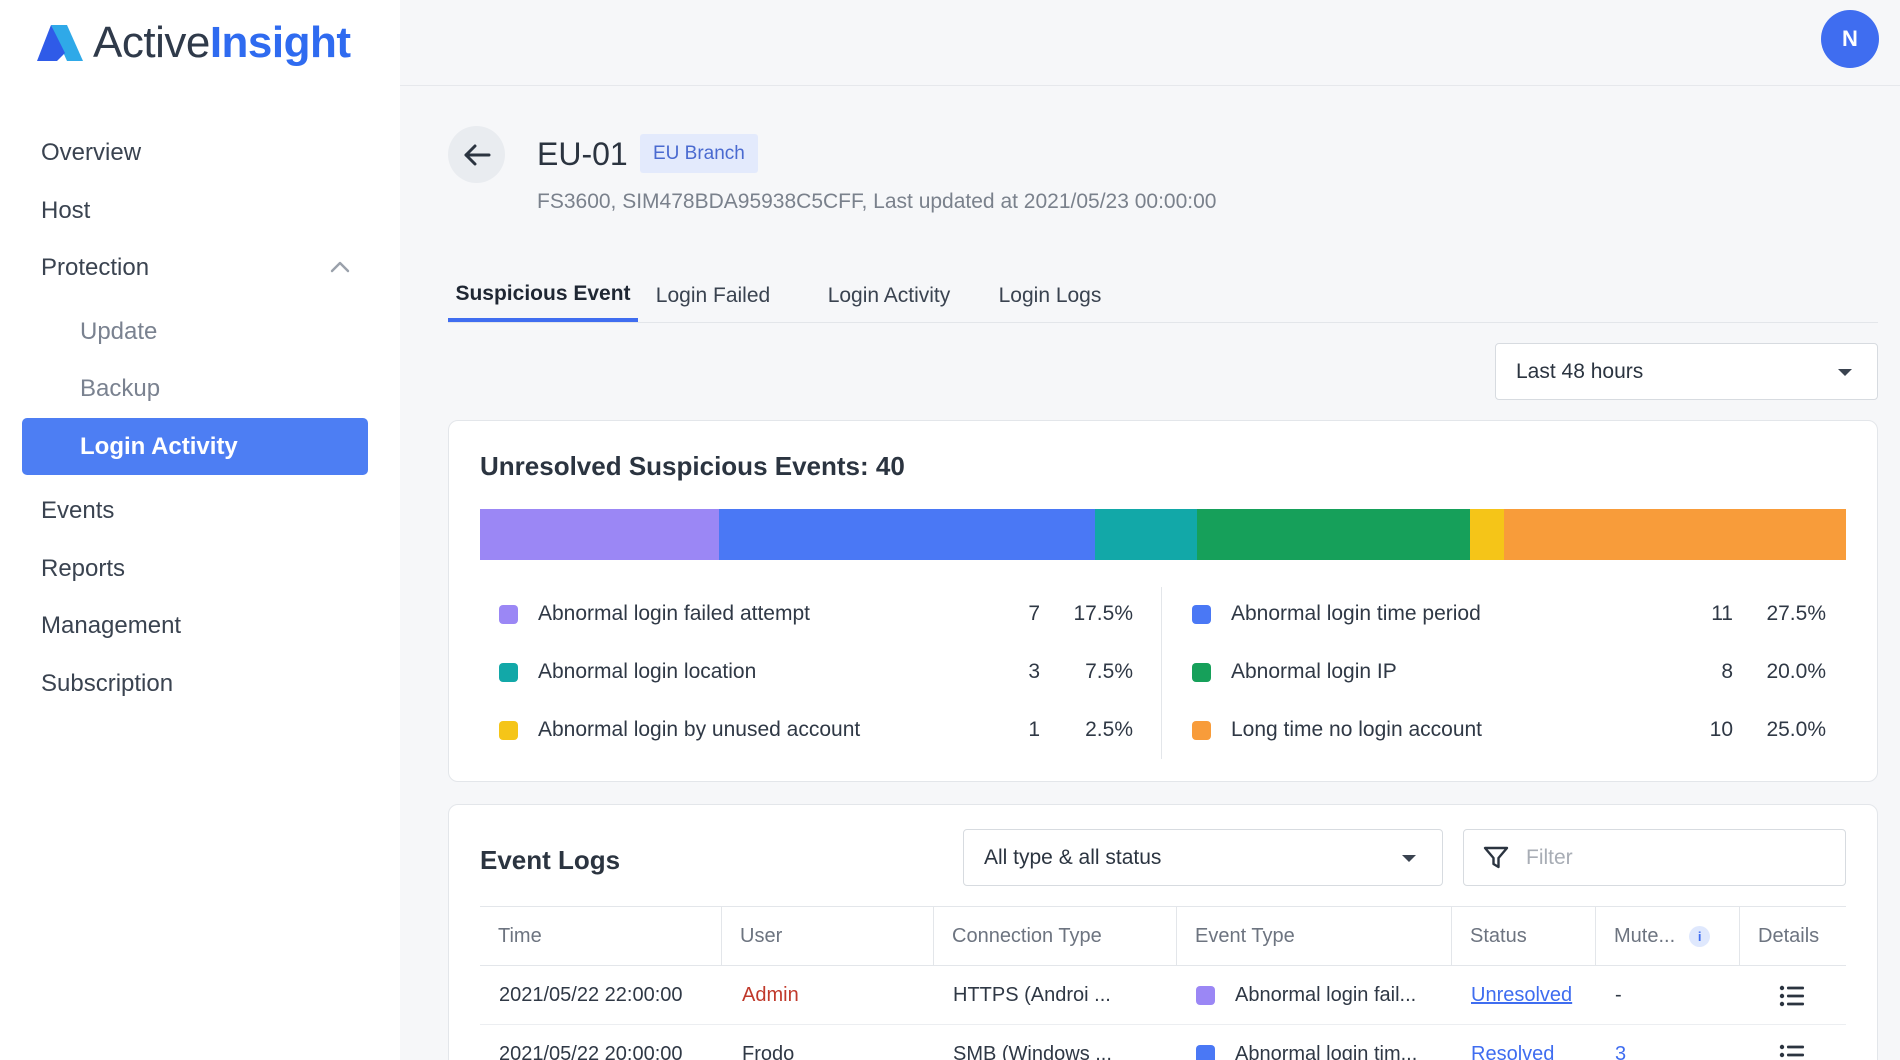 This screenshot has height=1060, width=1900. Describe the element at coordinates (713, 295) in the screenshot. I see `tab-login-failed: Login Failed` at that location.